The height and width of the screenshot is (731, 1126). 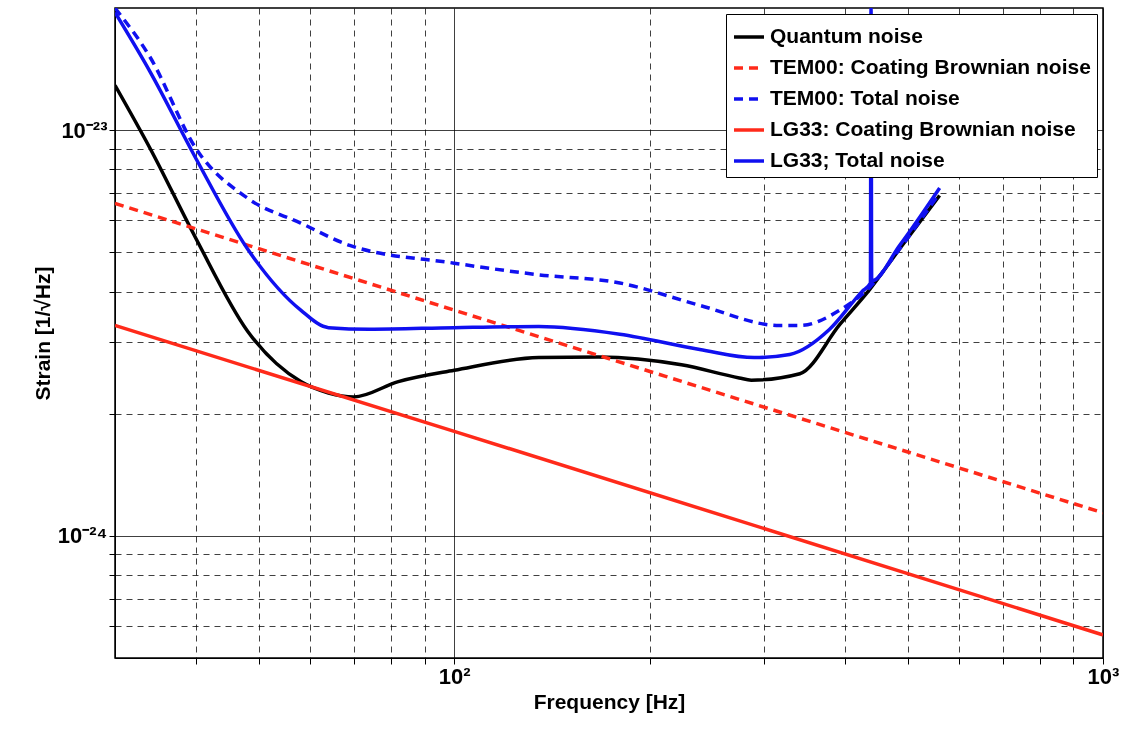 I want to click on x-tick-label: 10³, so click(x=1103, y=676).